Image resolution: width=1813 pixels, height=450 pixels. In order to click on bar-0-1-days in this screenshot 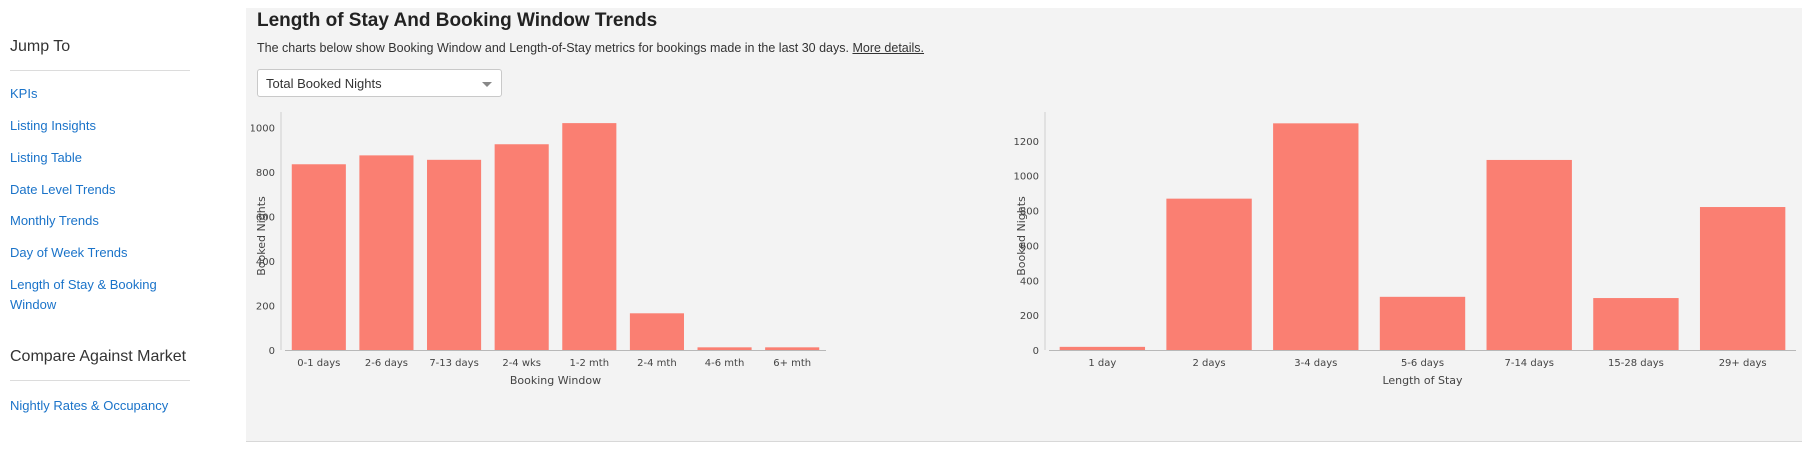, I will do `click(318, 257)`.